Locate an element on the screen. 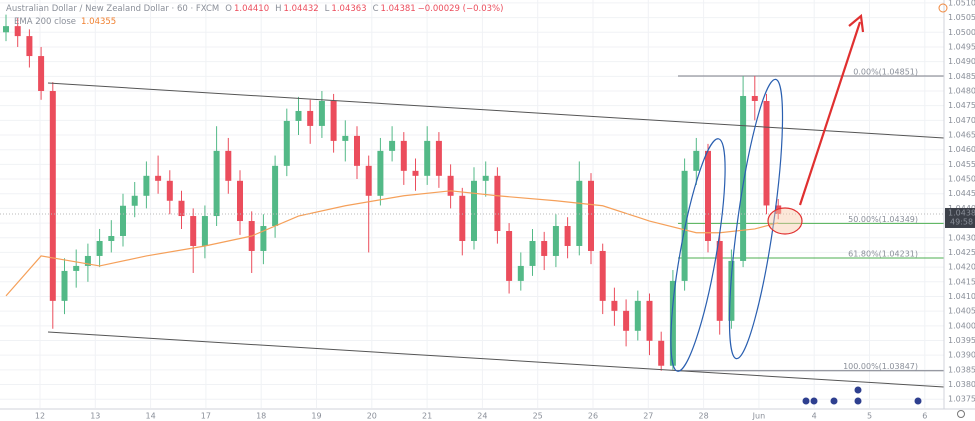 This screenshot has height=421, width=975. indicator-value: 1.04355 is located at coordinates (98, 22).